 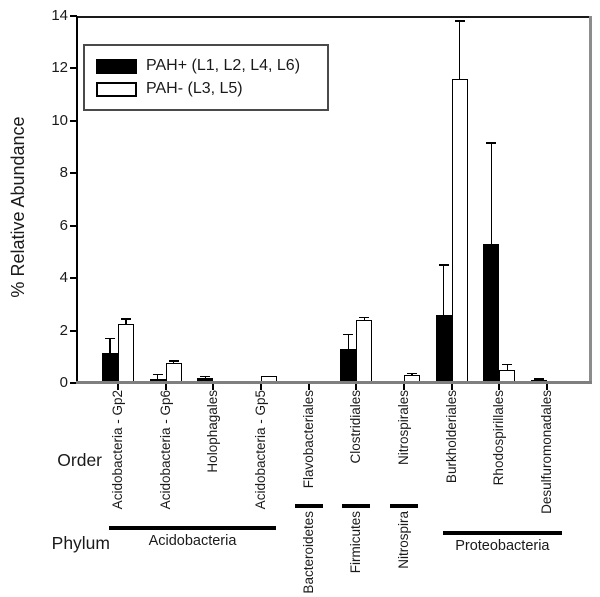 I want to click on y-tick-label: 10, so click(x=59, y=120).